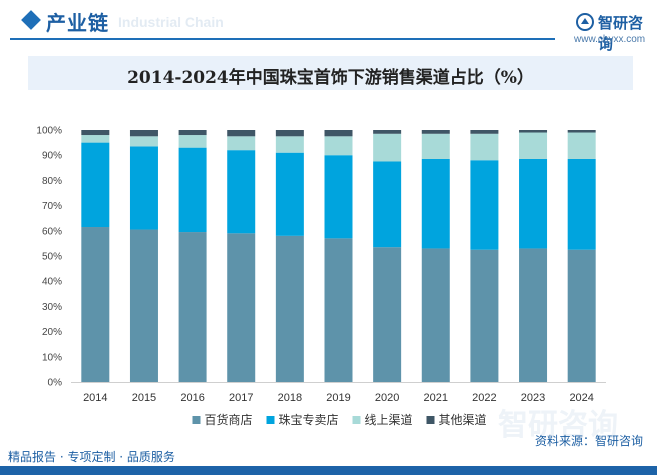  What do you see at coordinates (52, 357) in the screenshot?
I see `y-tick-label: 10%` at bounding box center [52, 357].